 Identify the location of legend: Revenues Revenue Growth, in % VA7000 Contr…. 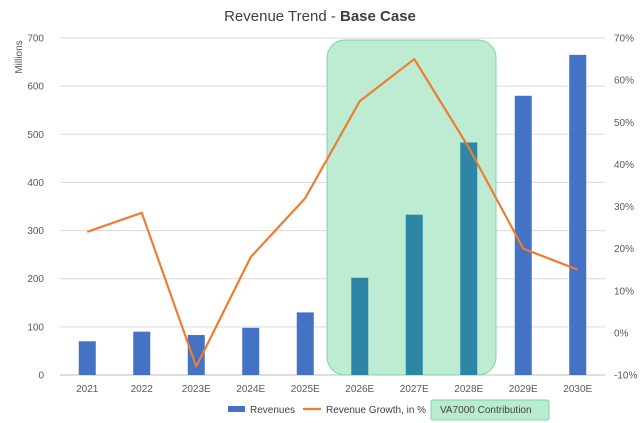
(389, 410).